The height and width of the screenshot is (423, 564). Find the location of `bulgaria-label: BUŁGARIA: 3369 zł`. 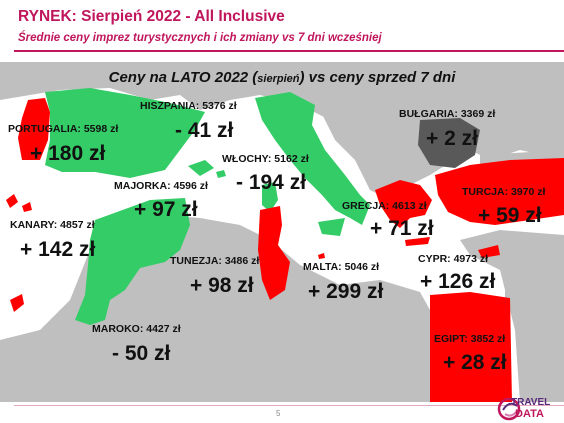

bulgaria-label: BUŁGARIA: 3369 zł is located at coordinates (447, 114).